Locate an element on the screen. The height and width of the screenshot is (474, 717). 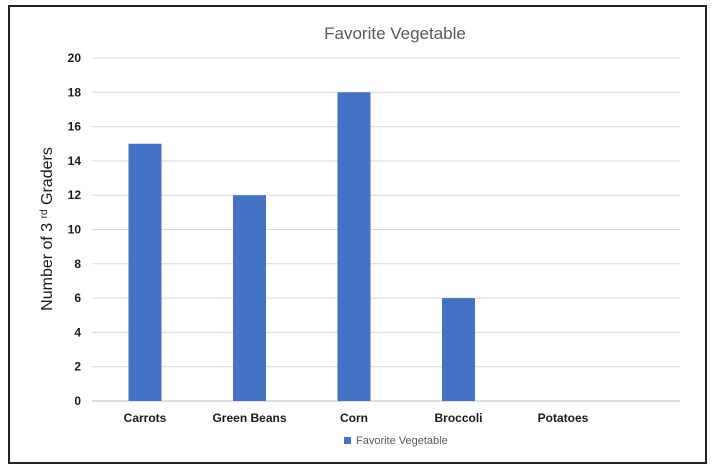
category-label-potatoes: Potatoes is located at coordinates (563, 418).